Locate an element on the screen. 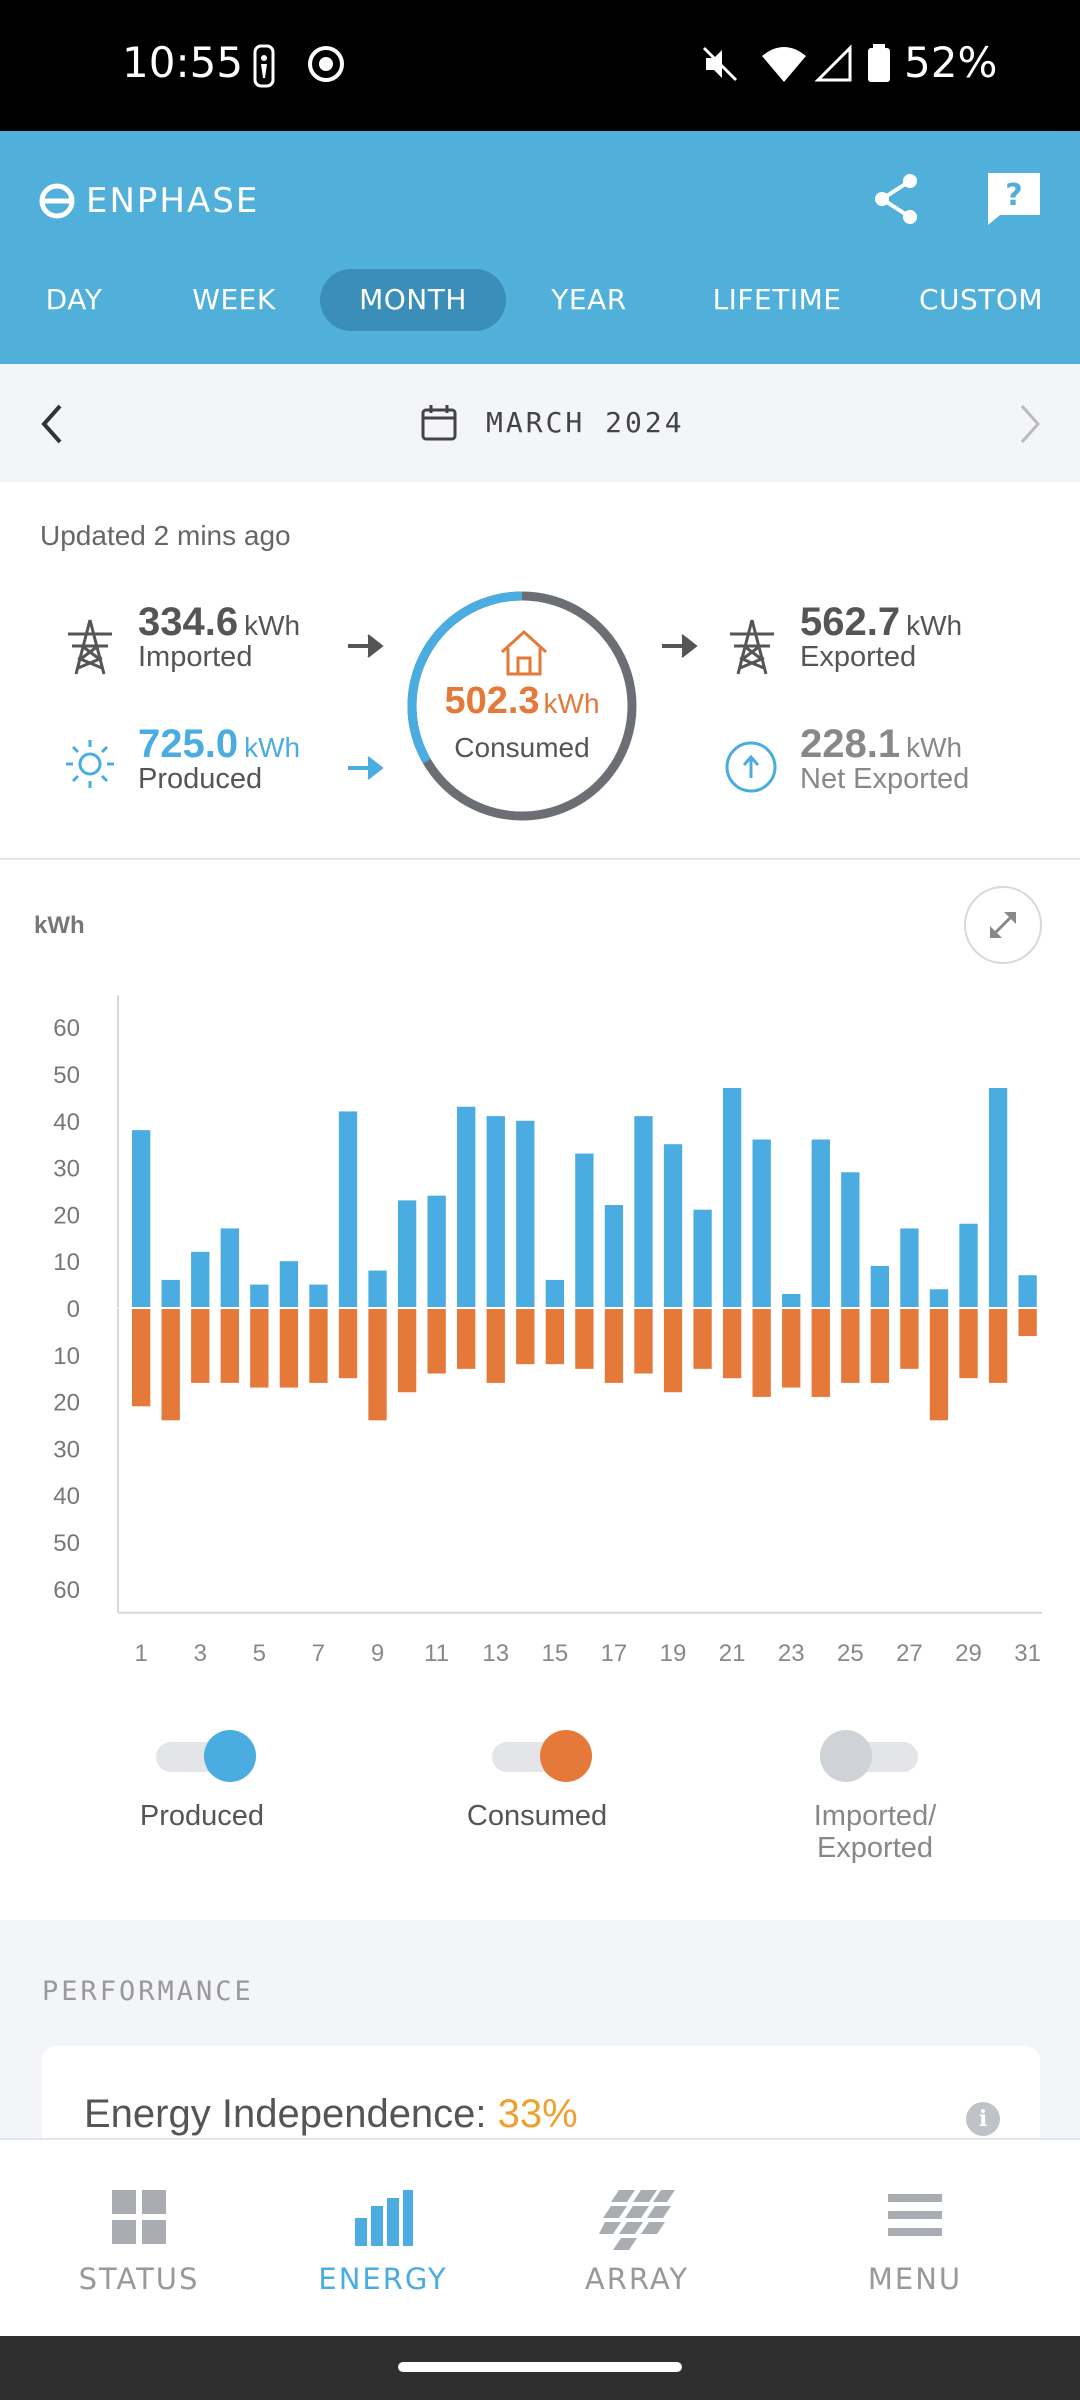 The height and width of the screenshot is (2400, 1080). nav-status: STATUS is located at coordinates (139, 2239).